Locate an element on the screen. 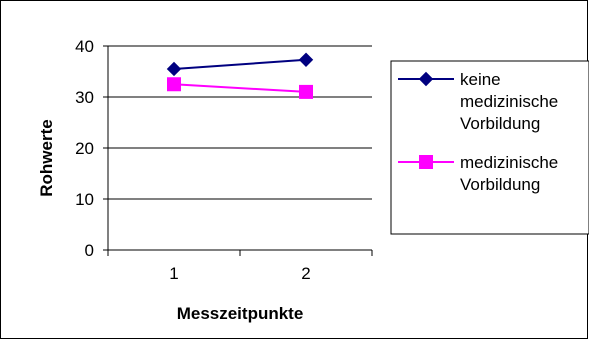  y-tick-label: 10 is located at coordinates (84, 199).